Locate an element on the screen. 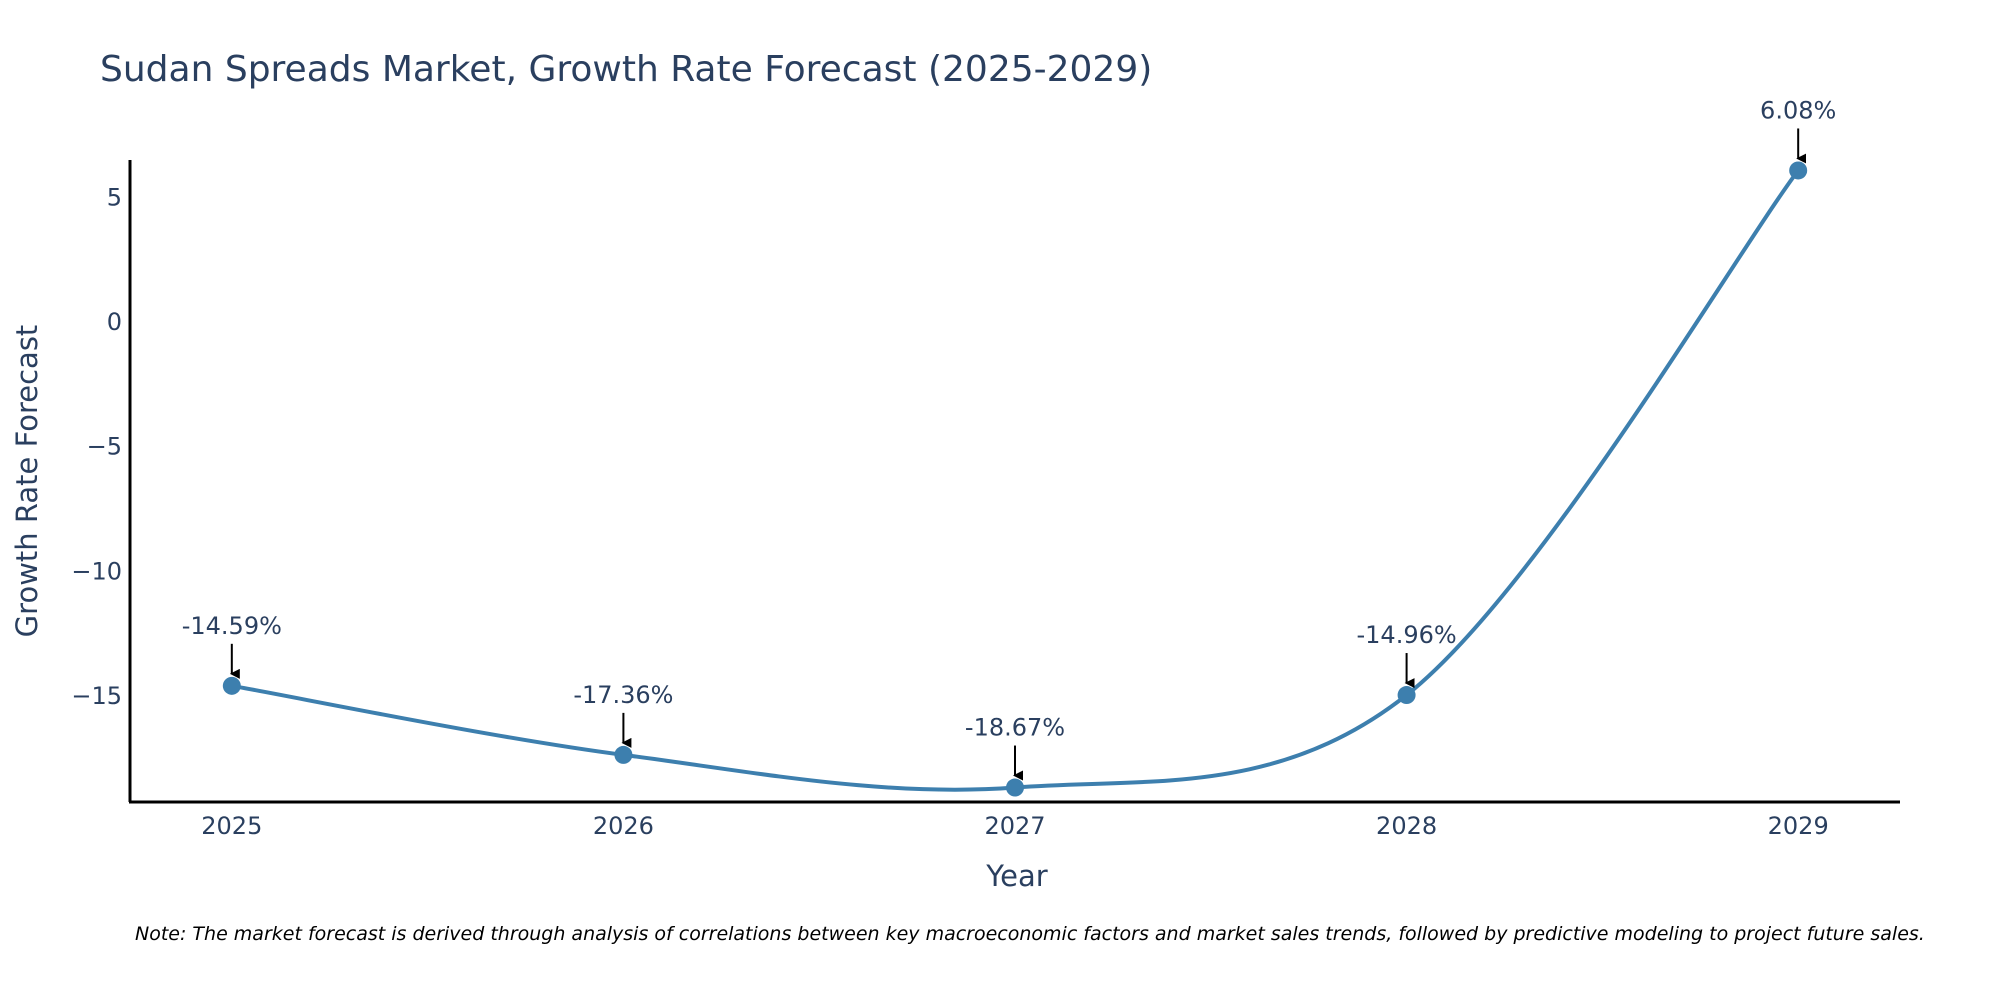 Image resolution: width=2000 pixels, height=1000 pixels. y-tick-label: 0 is located at coordinates (114, 322).